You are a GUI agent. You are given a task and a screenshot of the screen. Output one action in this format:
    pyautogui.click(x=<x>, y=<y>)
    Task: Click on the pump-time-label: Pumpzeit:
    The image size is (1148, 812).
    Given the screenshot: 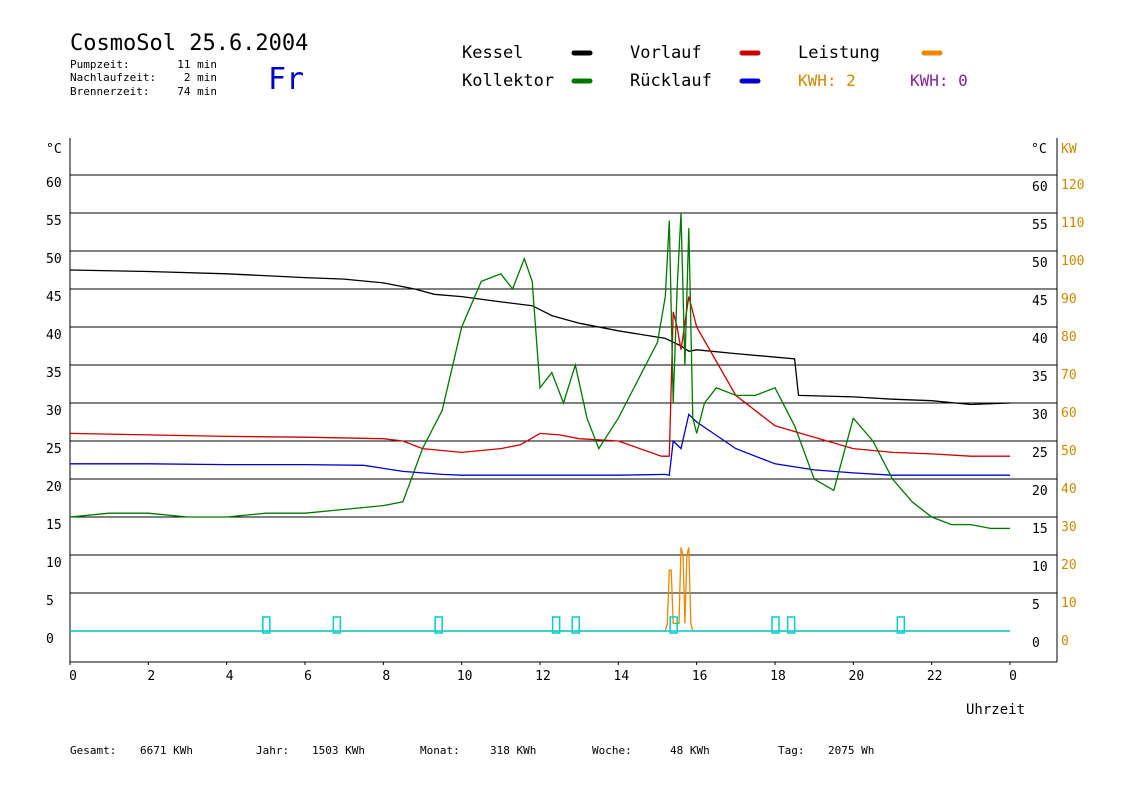 What is the action you would take?
    pyautogui.click(x=100, y=64)
    